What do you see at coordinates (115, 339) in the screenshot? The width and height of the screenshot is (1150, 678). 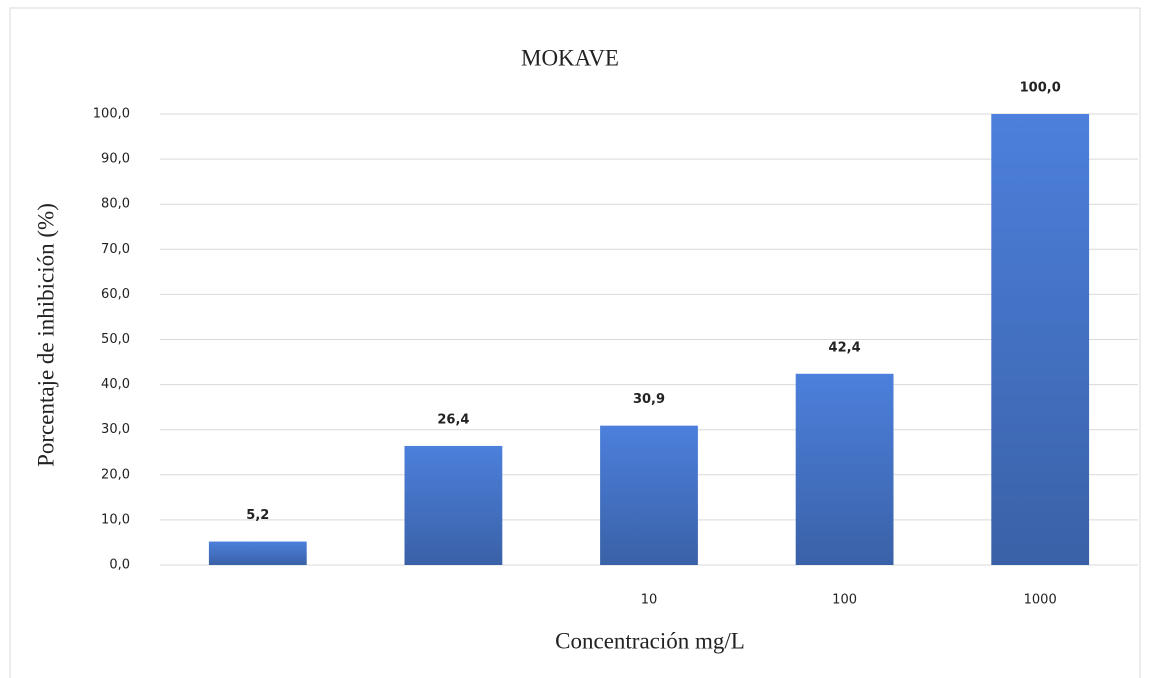 I see `y-tick-label: 50,0` at bounding box center [115, 339].